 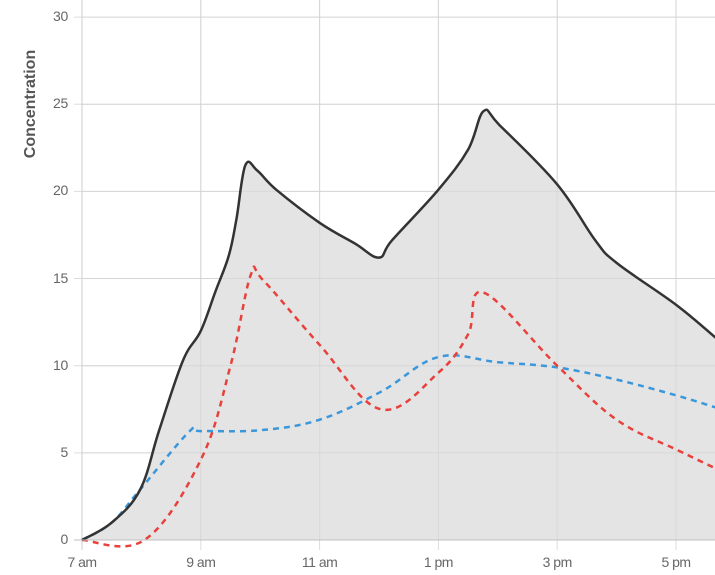 What do you see at coordinates (64, 451) in the screenshot?
I see `y-tick-label: 5` at bounding box center [64, 451].